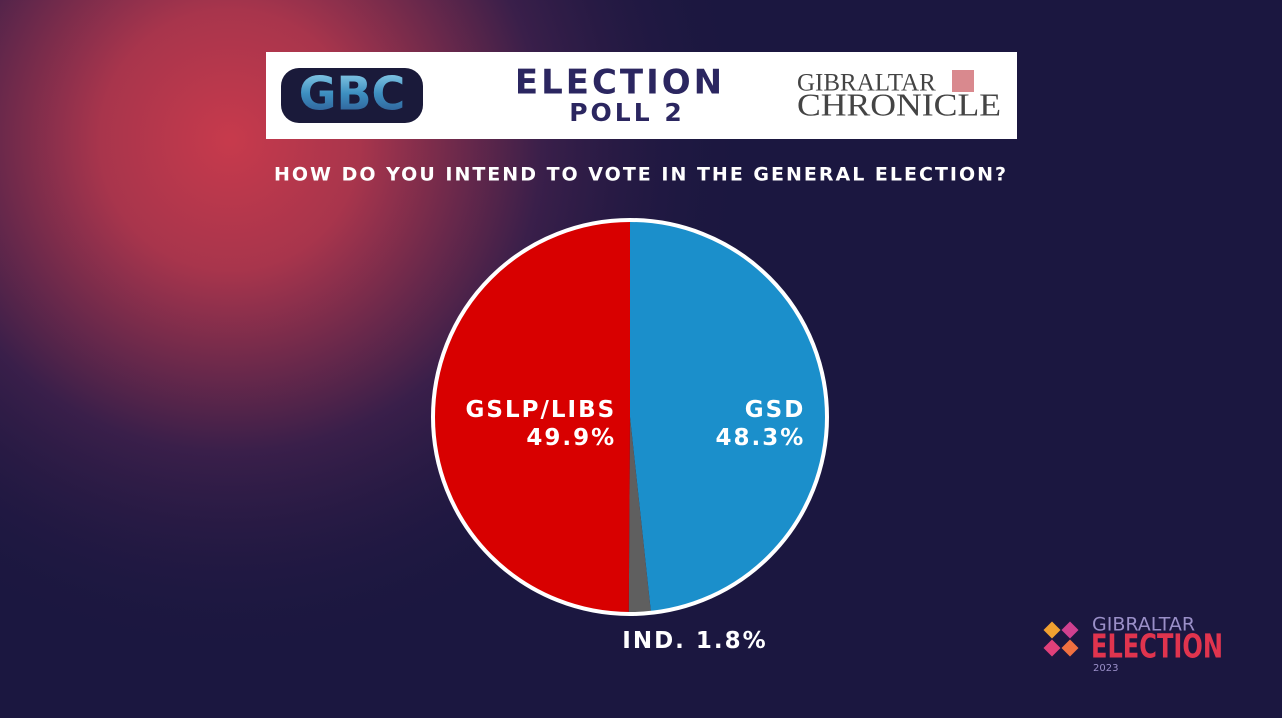  I want to click on chronicle-crest, so click(963, 81).